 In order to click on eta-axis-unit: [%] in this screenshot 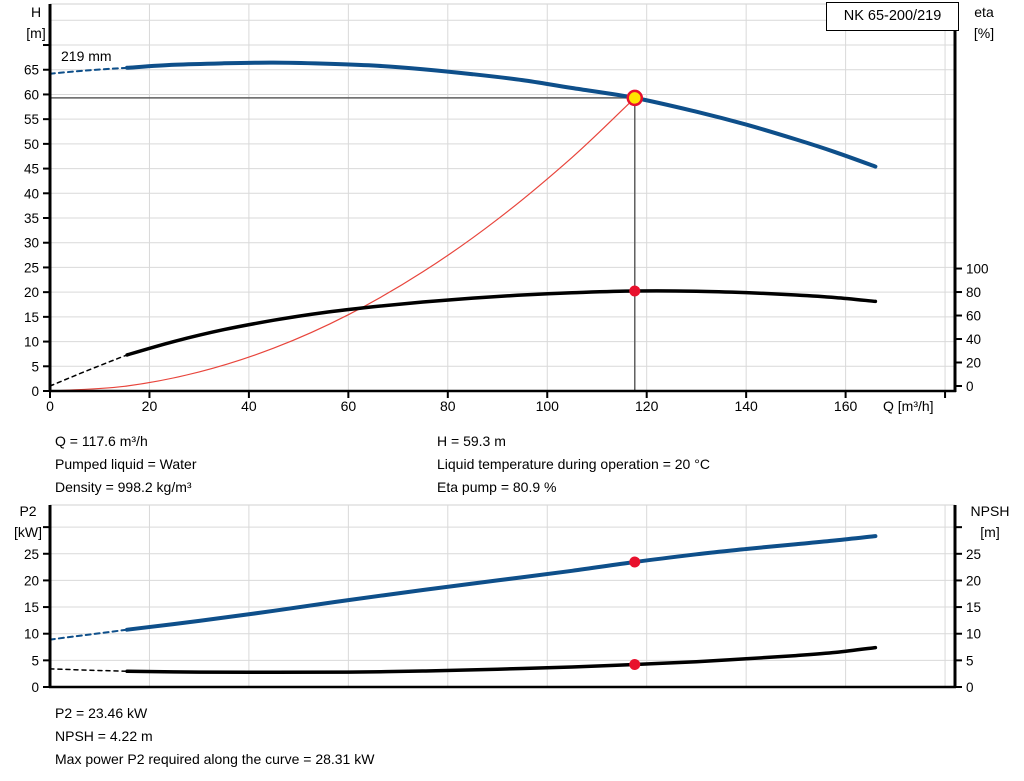, I will do `click(984, 33)`.